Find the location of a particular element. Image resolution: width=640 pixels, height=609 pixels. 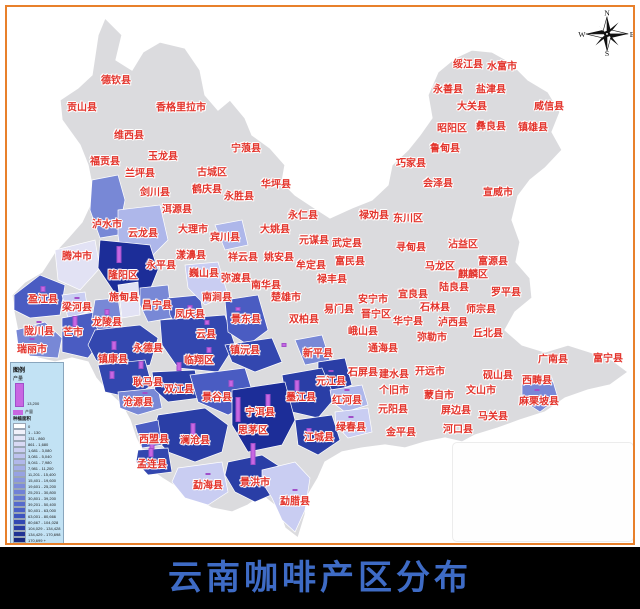

legend-class-range: 50,401 - 63,000 is located at coordinates (42, 510).